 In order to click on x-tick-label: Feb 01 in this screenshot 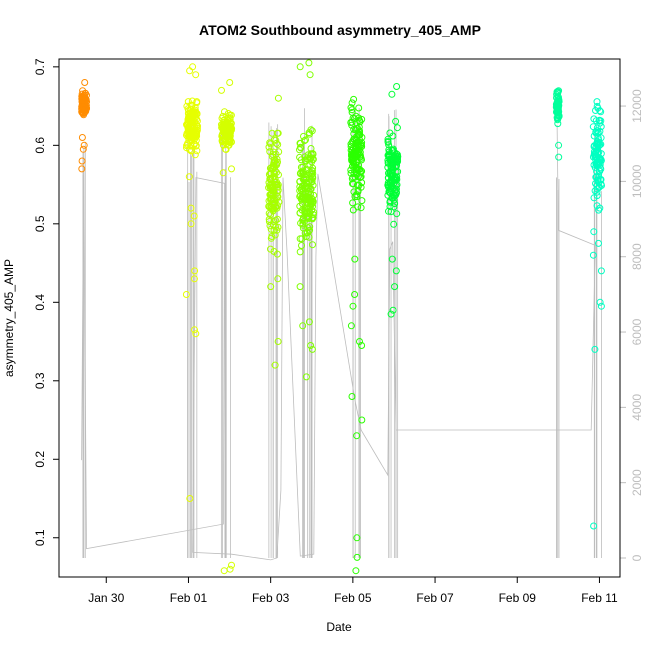, I will do `click(189, 598)`.